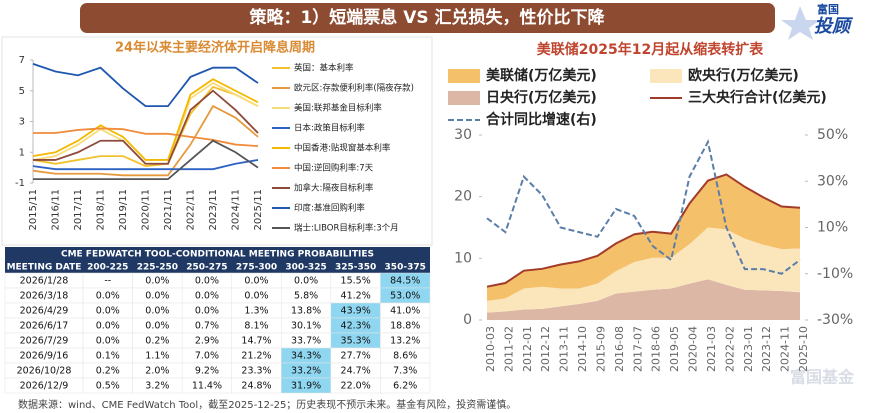  Describe the element at coordinates (256, 356) in the screenshot. I see `table-cell-text: 21.2%` at that location.